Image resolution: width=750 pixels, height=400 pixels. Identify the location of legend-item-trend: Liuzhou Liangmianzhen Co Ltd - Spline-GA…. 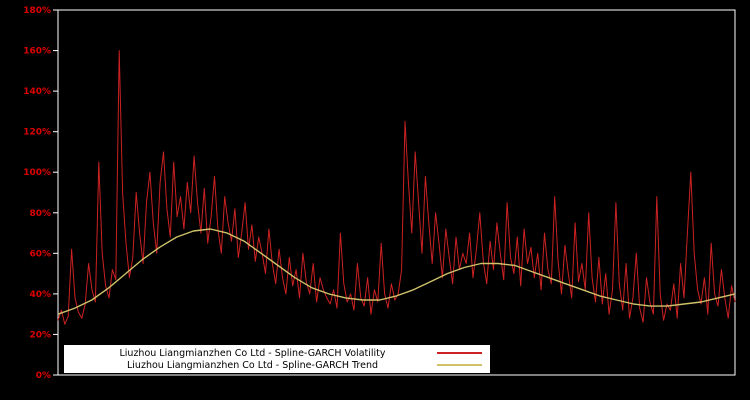
(277, 365).